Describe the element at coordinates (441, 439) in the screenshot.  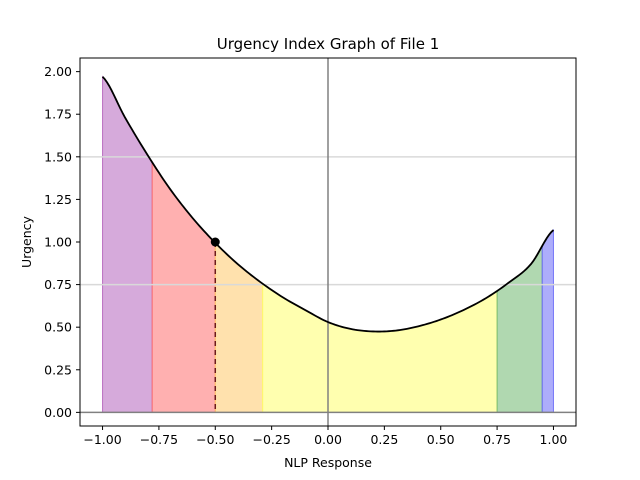
I see `x-tick-label: 0.50` at that location.